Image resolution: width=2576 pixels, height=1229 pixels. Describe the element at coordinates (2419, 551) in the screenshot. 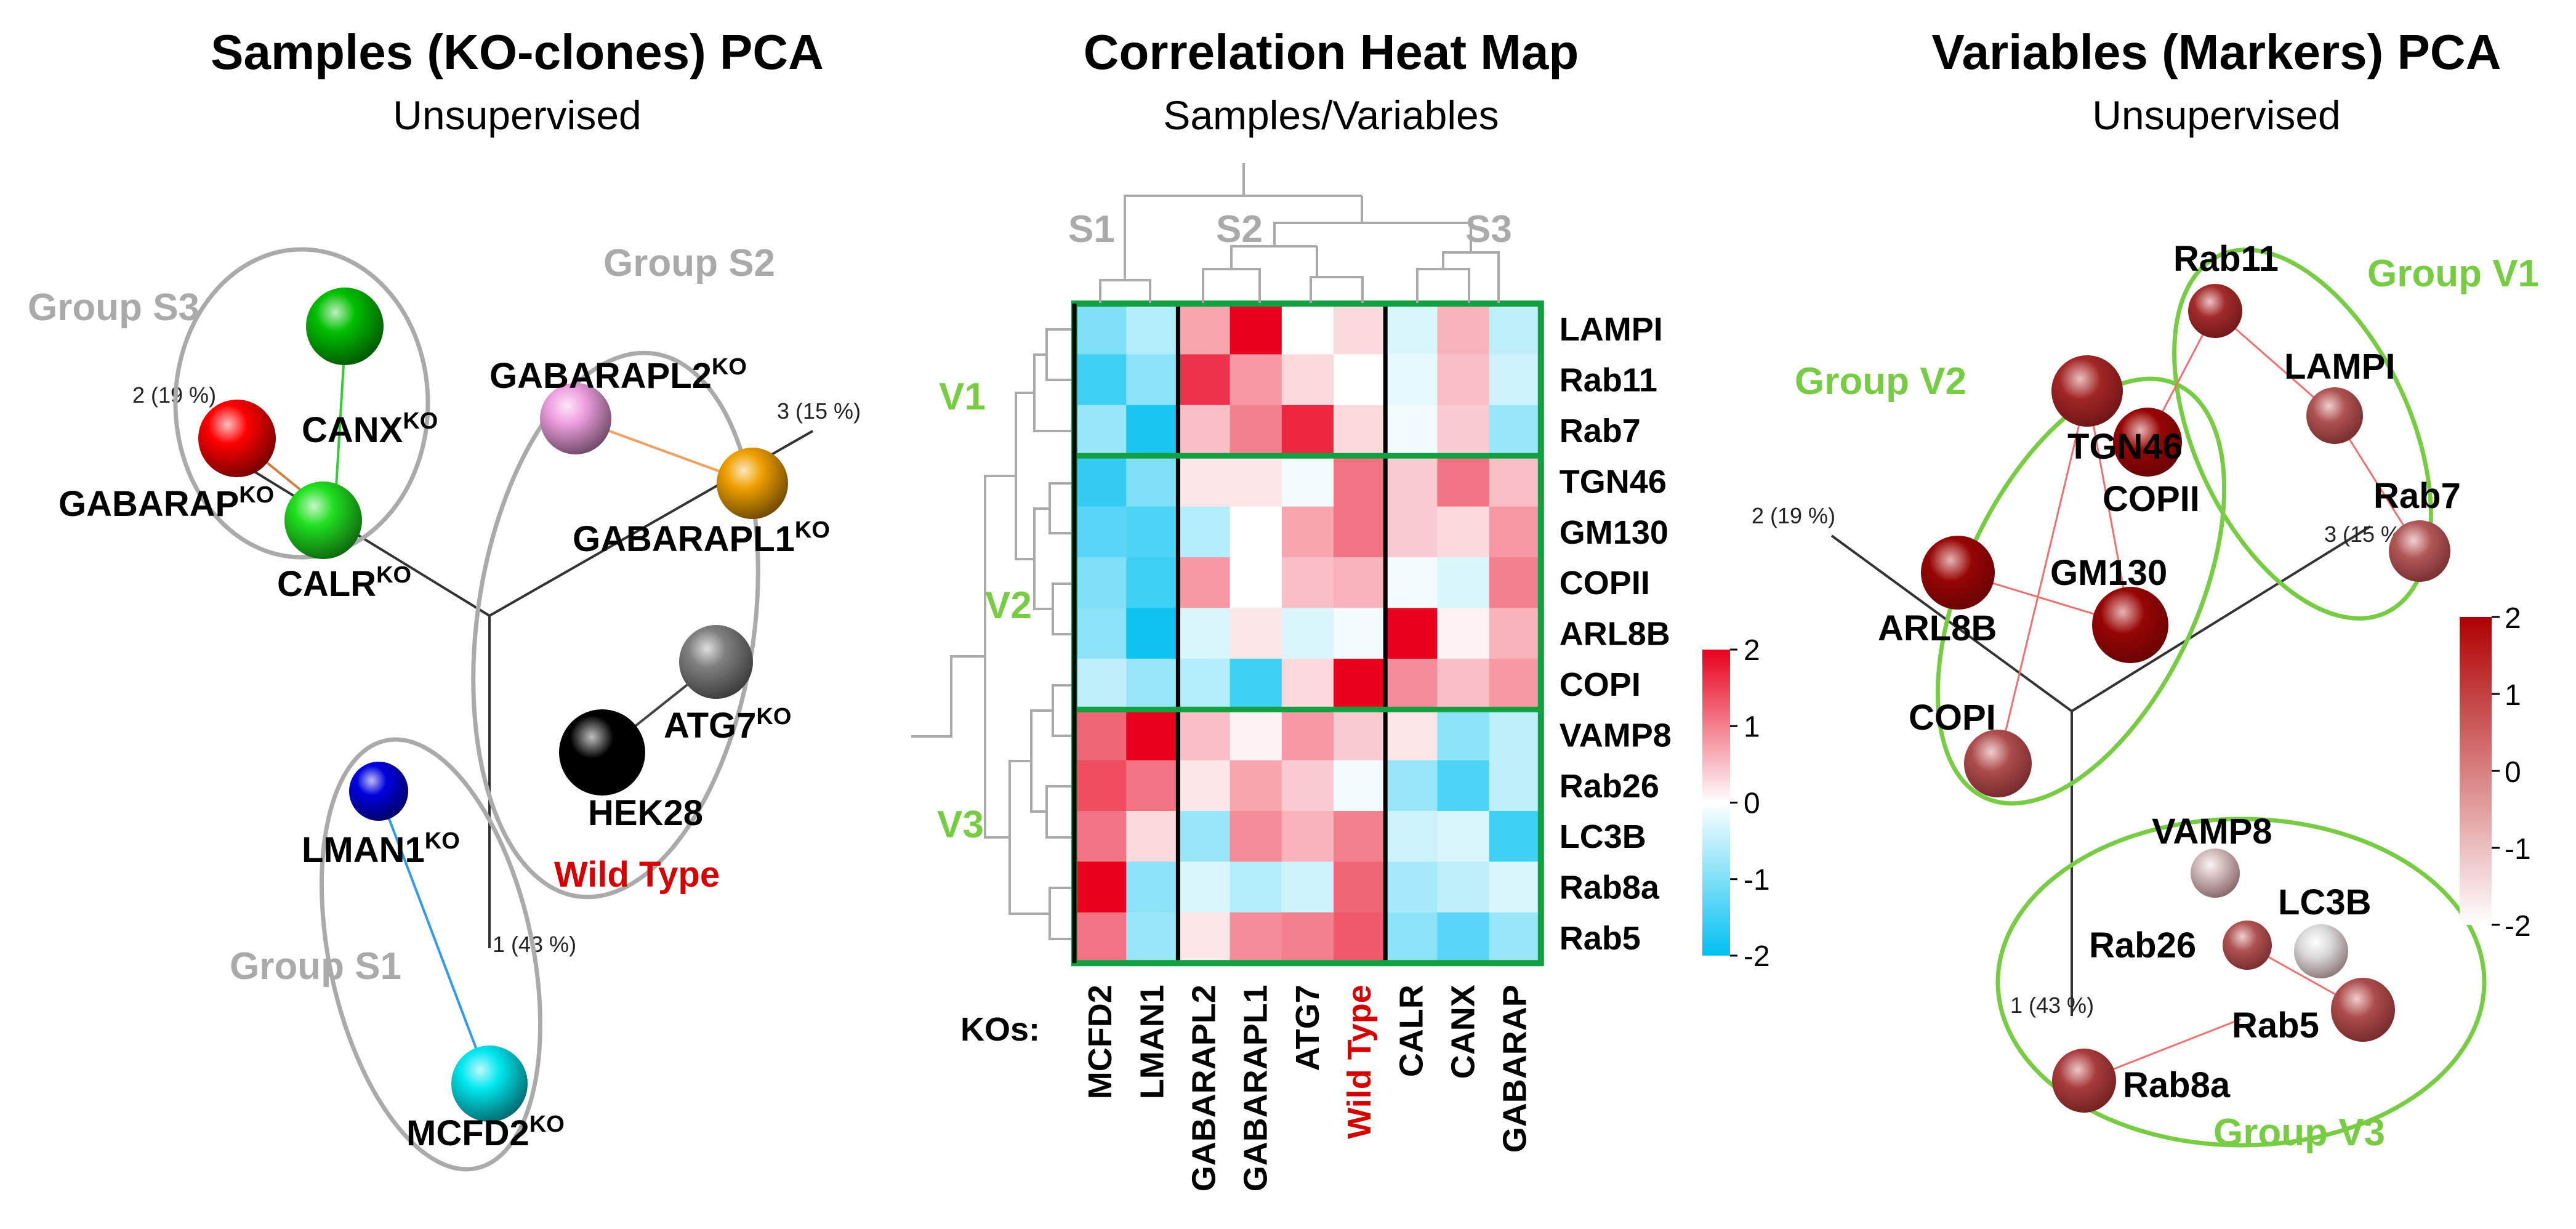

I see `variable-point-rab7` at that location.